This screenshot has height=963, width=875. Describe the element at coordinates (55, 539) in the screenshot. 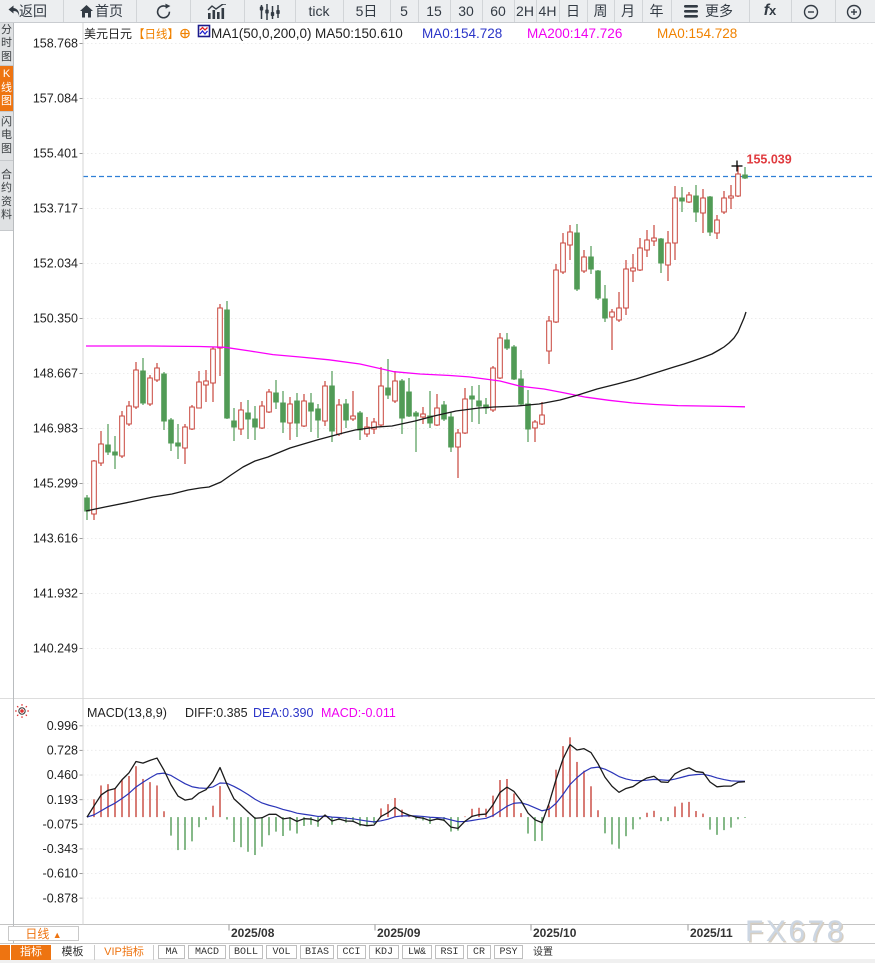

I see `svg-text: 143.616` at that location.